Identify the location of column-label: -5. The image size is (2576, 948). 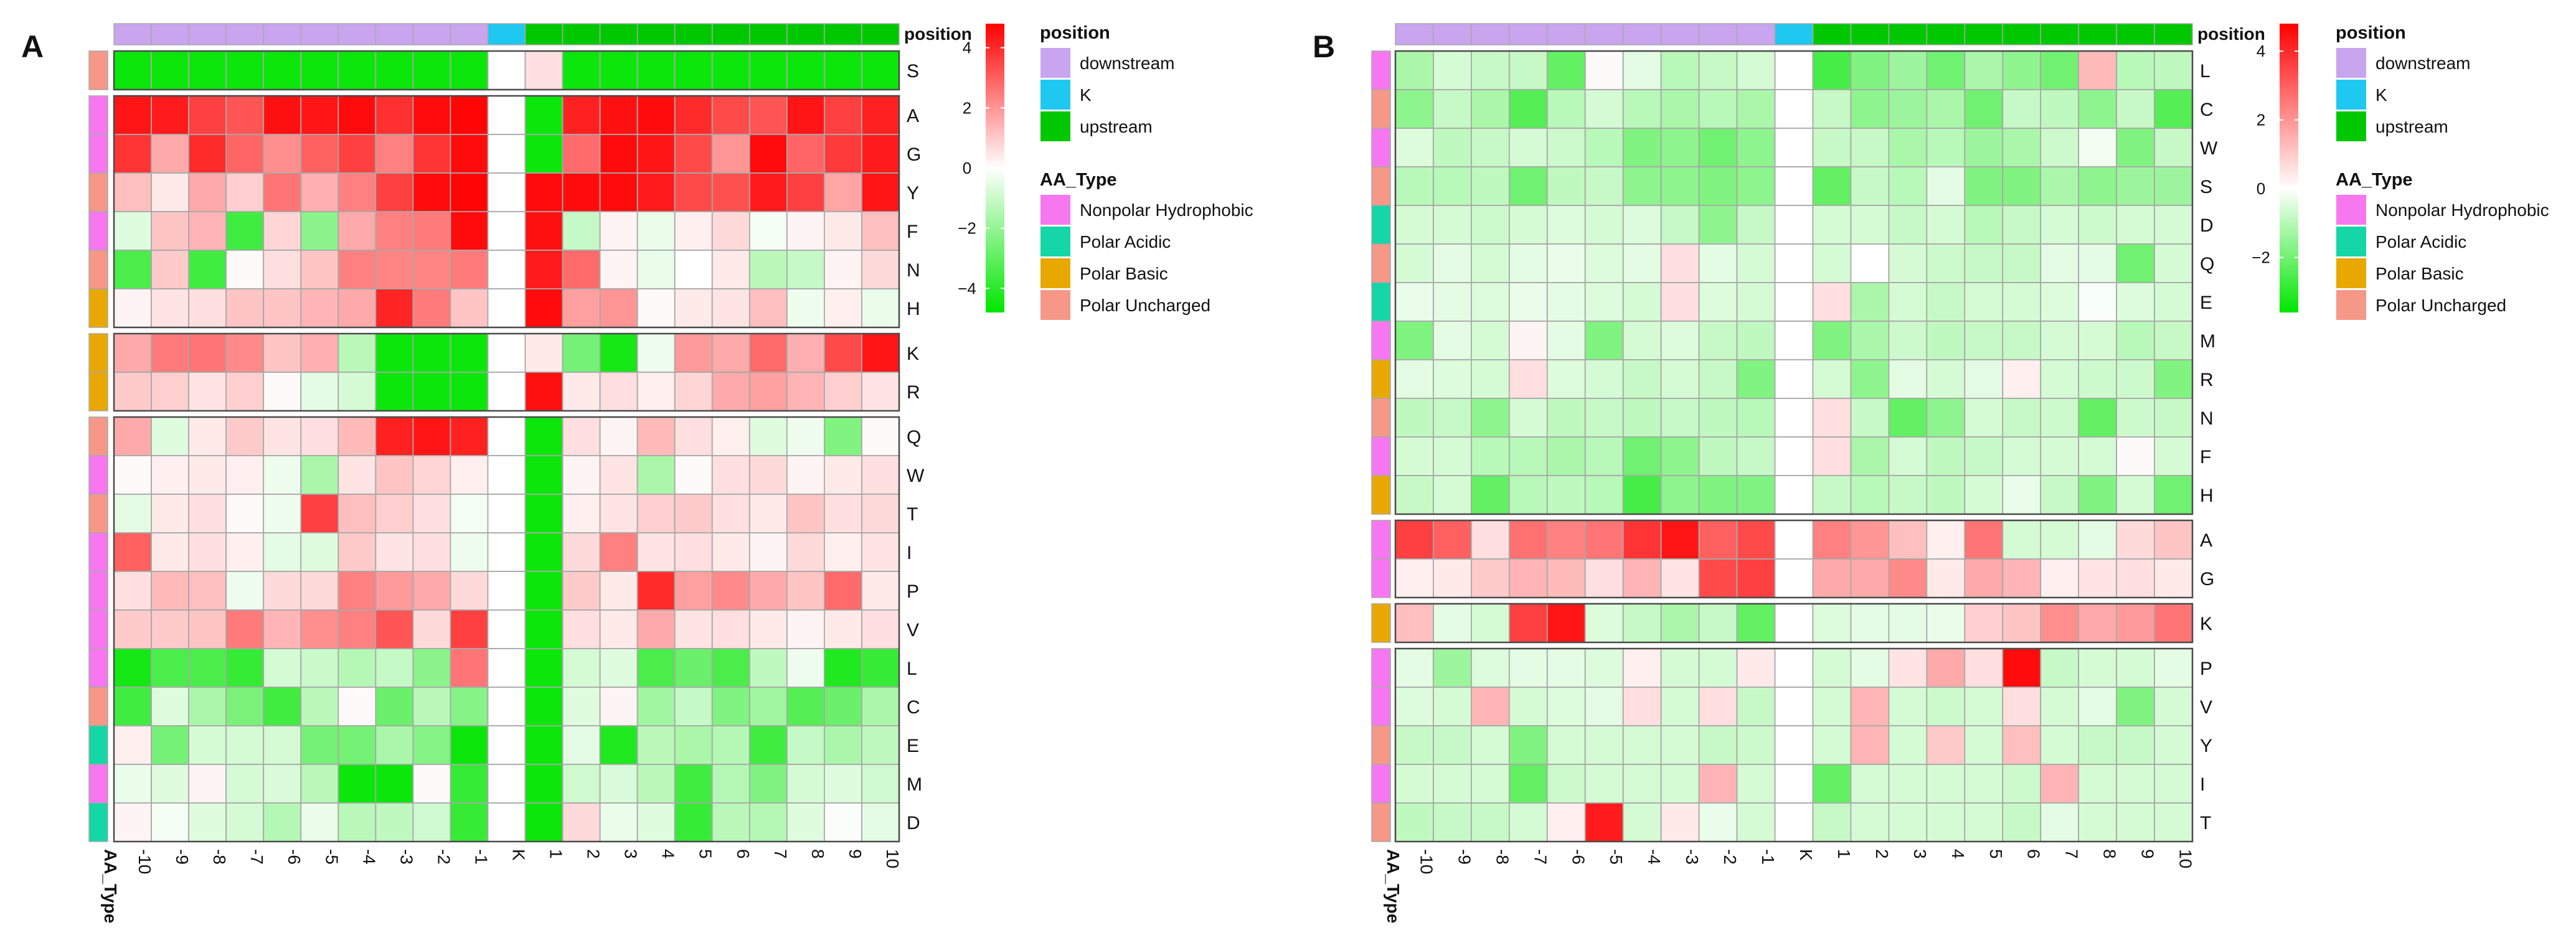
(331, 857).